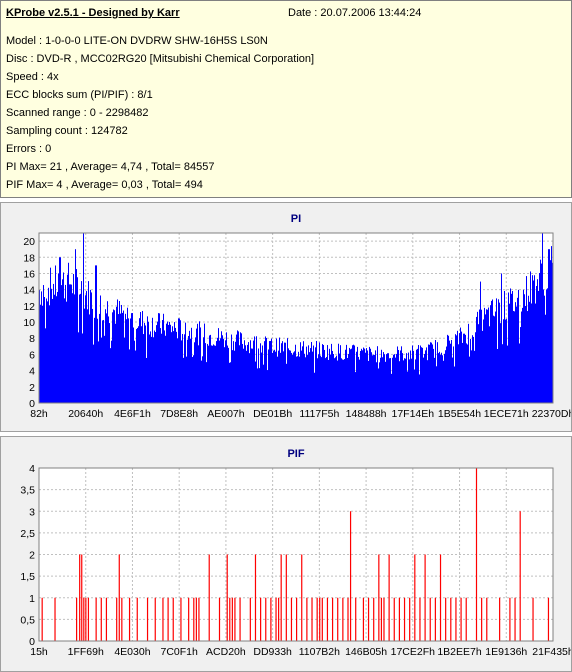 This screenshot has height=672, width=572. What do you see at coordinates (319, 652) in the screenshot?
I see `x-tick-label: 1107B2h` at bounding box center [319, 652].